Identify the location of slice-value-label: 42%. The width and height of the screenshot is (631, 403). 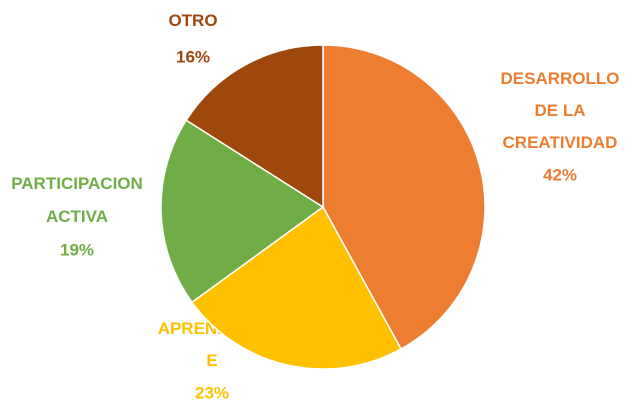
(560, 174).